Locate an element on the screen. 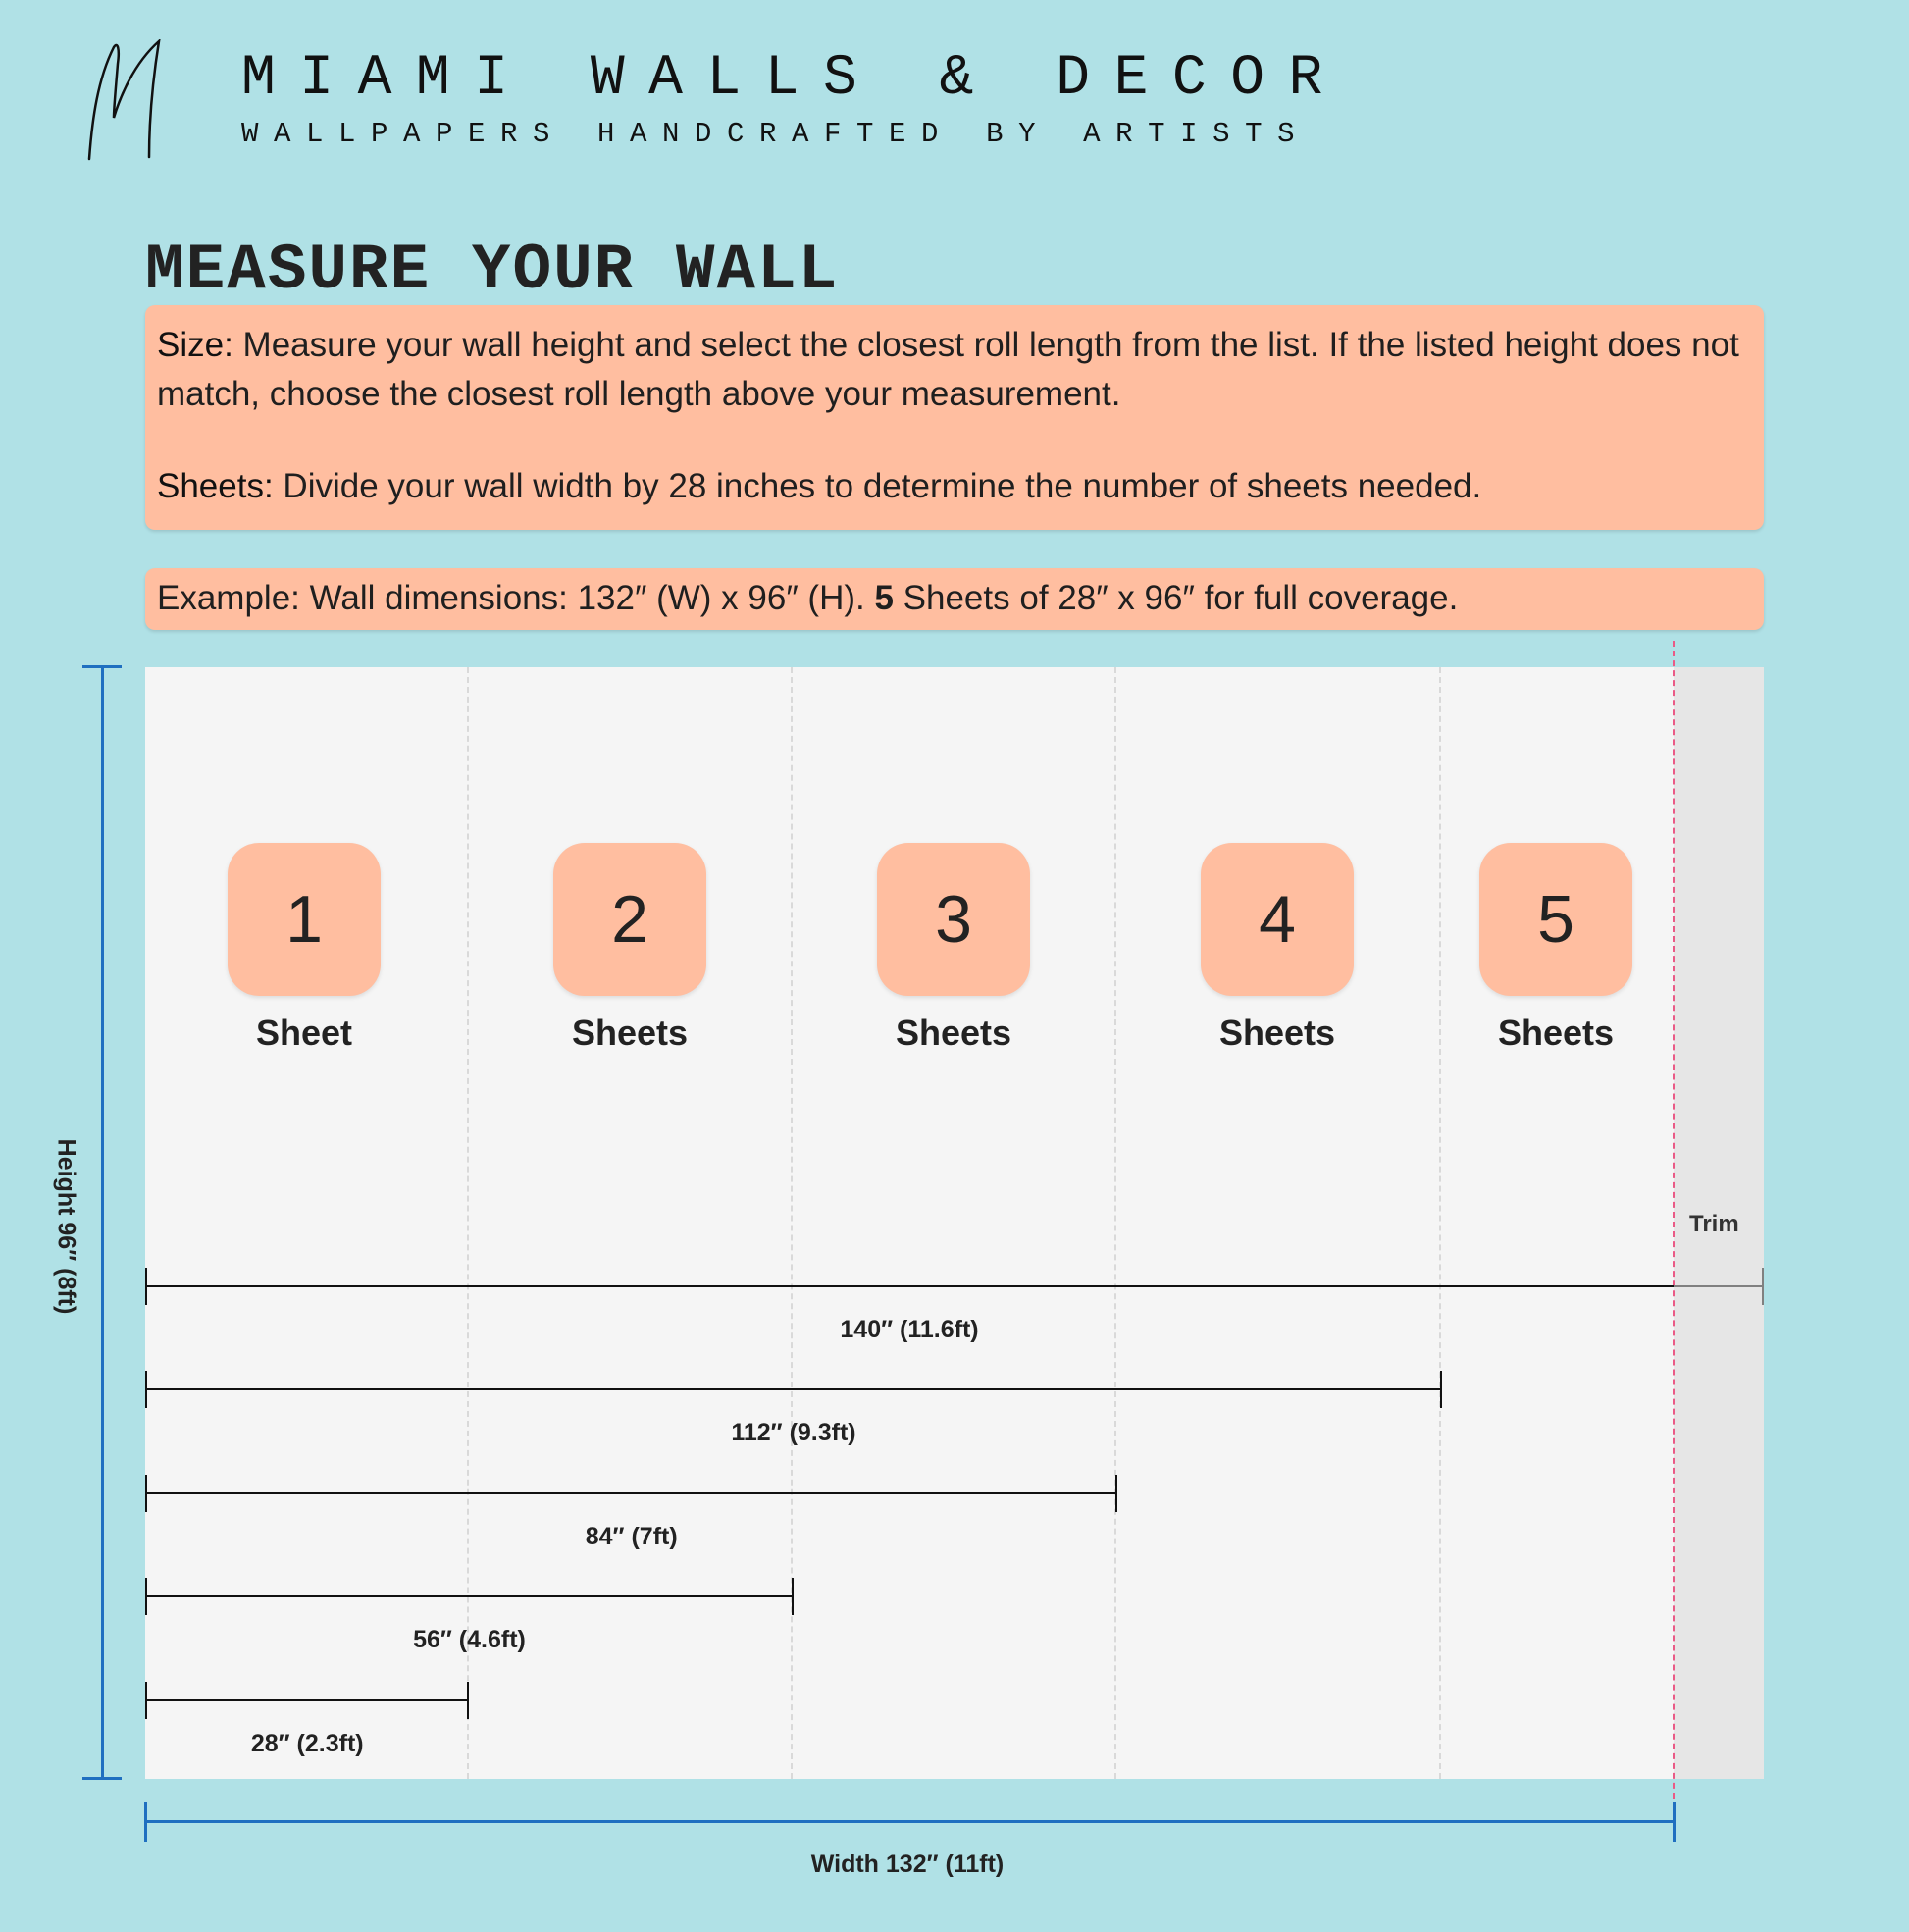 This screenshot has width=1909, height=1932. measurement-label: 28″ (2.3ft) is located at coordinates (307, 1743).